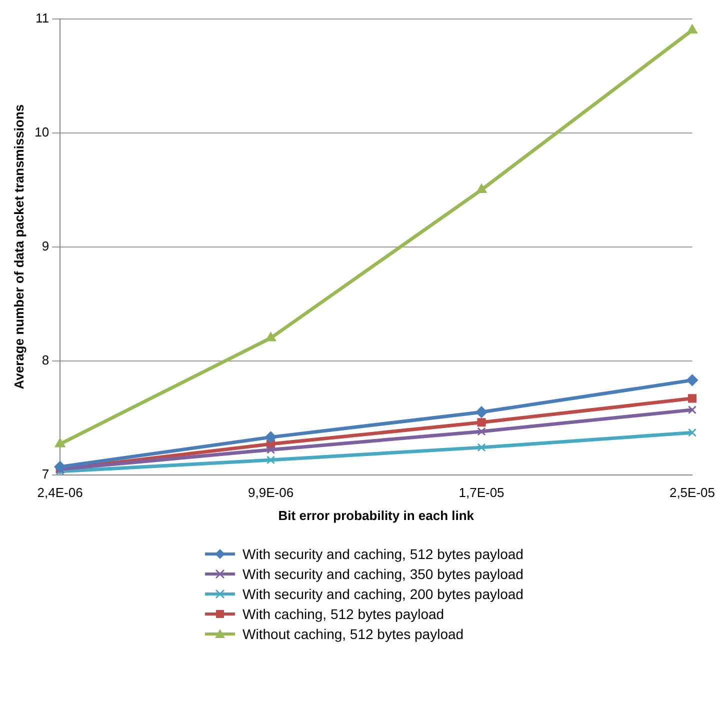  I want to click on x-tick-label: 1,7E-05, so click(481, 492).